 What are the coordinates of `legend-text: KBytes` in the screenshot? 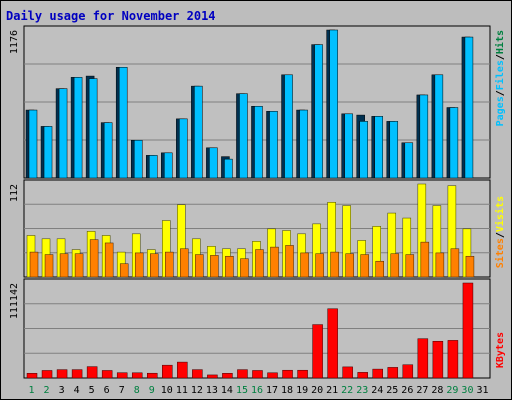 It's located at (500, 350).